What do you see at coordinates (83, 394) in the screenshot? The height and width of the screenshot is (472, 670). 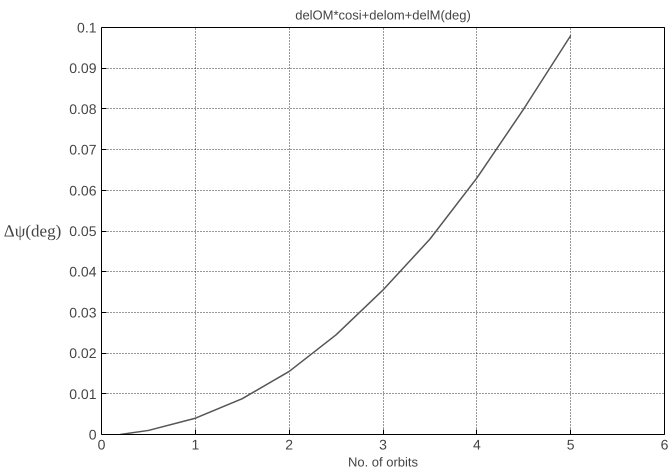 I see `y-tick-label: 0.01` at bounding box center [83, 394].